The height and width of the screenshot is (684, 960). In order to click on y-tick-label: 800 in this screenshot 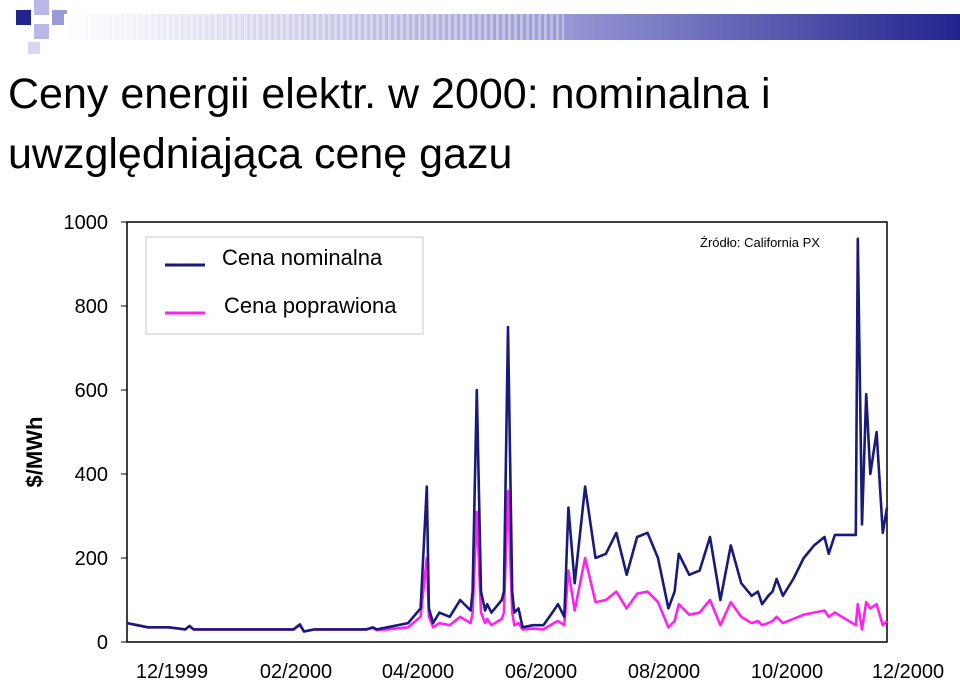, I will do `click(91, 307)`.